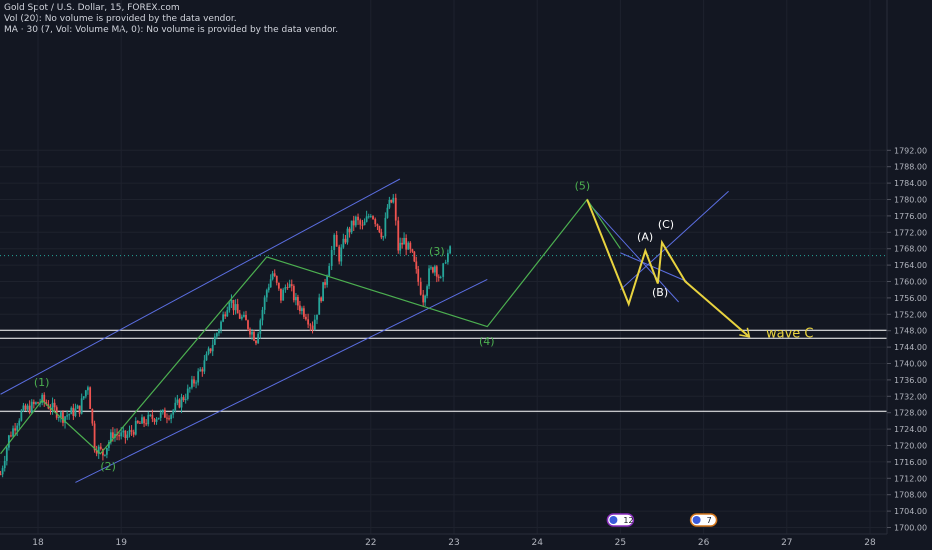  Describe the element at coordinates (645, 237) in the screenshot. I see `wave-label: (A)` at that location.